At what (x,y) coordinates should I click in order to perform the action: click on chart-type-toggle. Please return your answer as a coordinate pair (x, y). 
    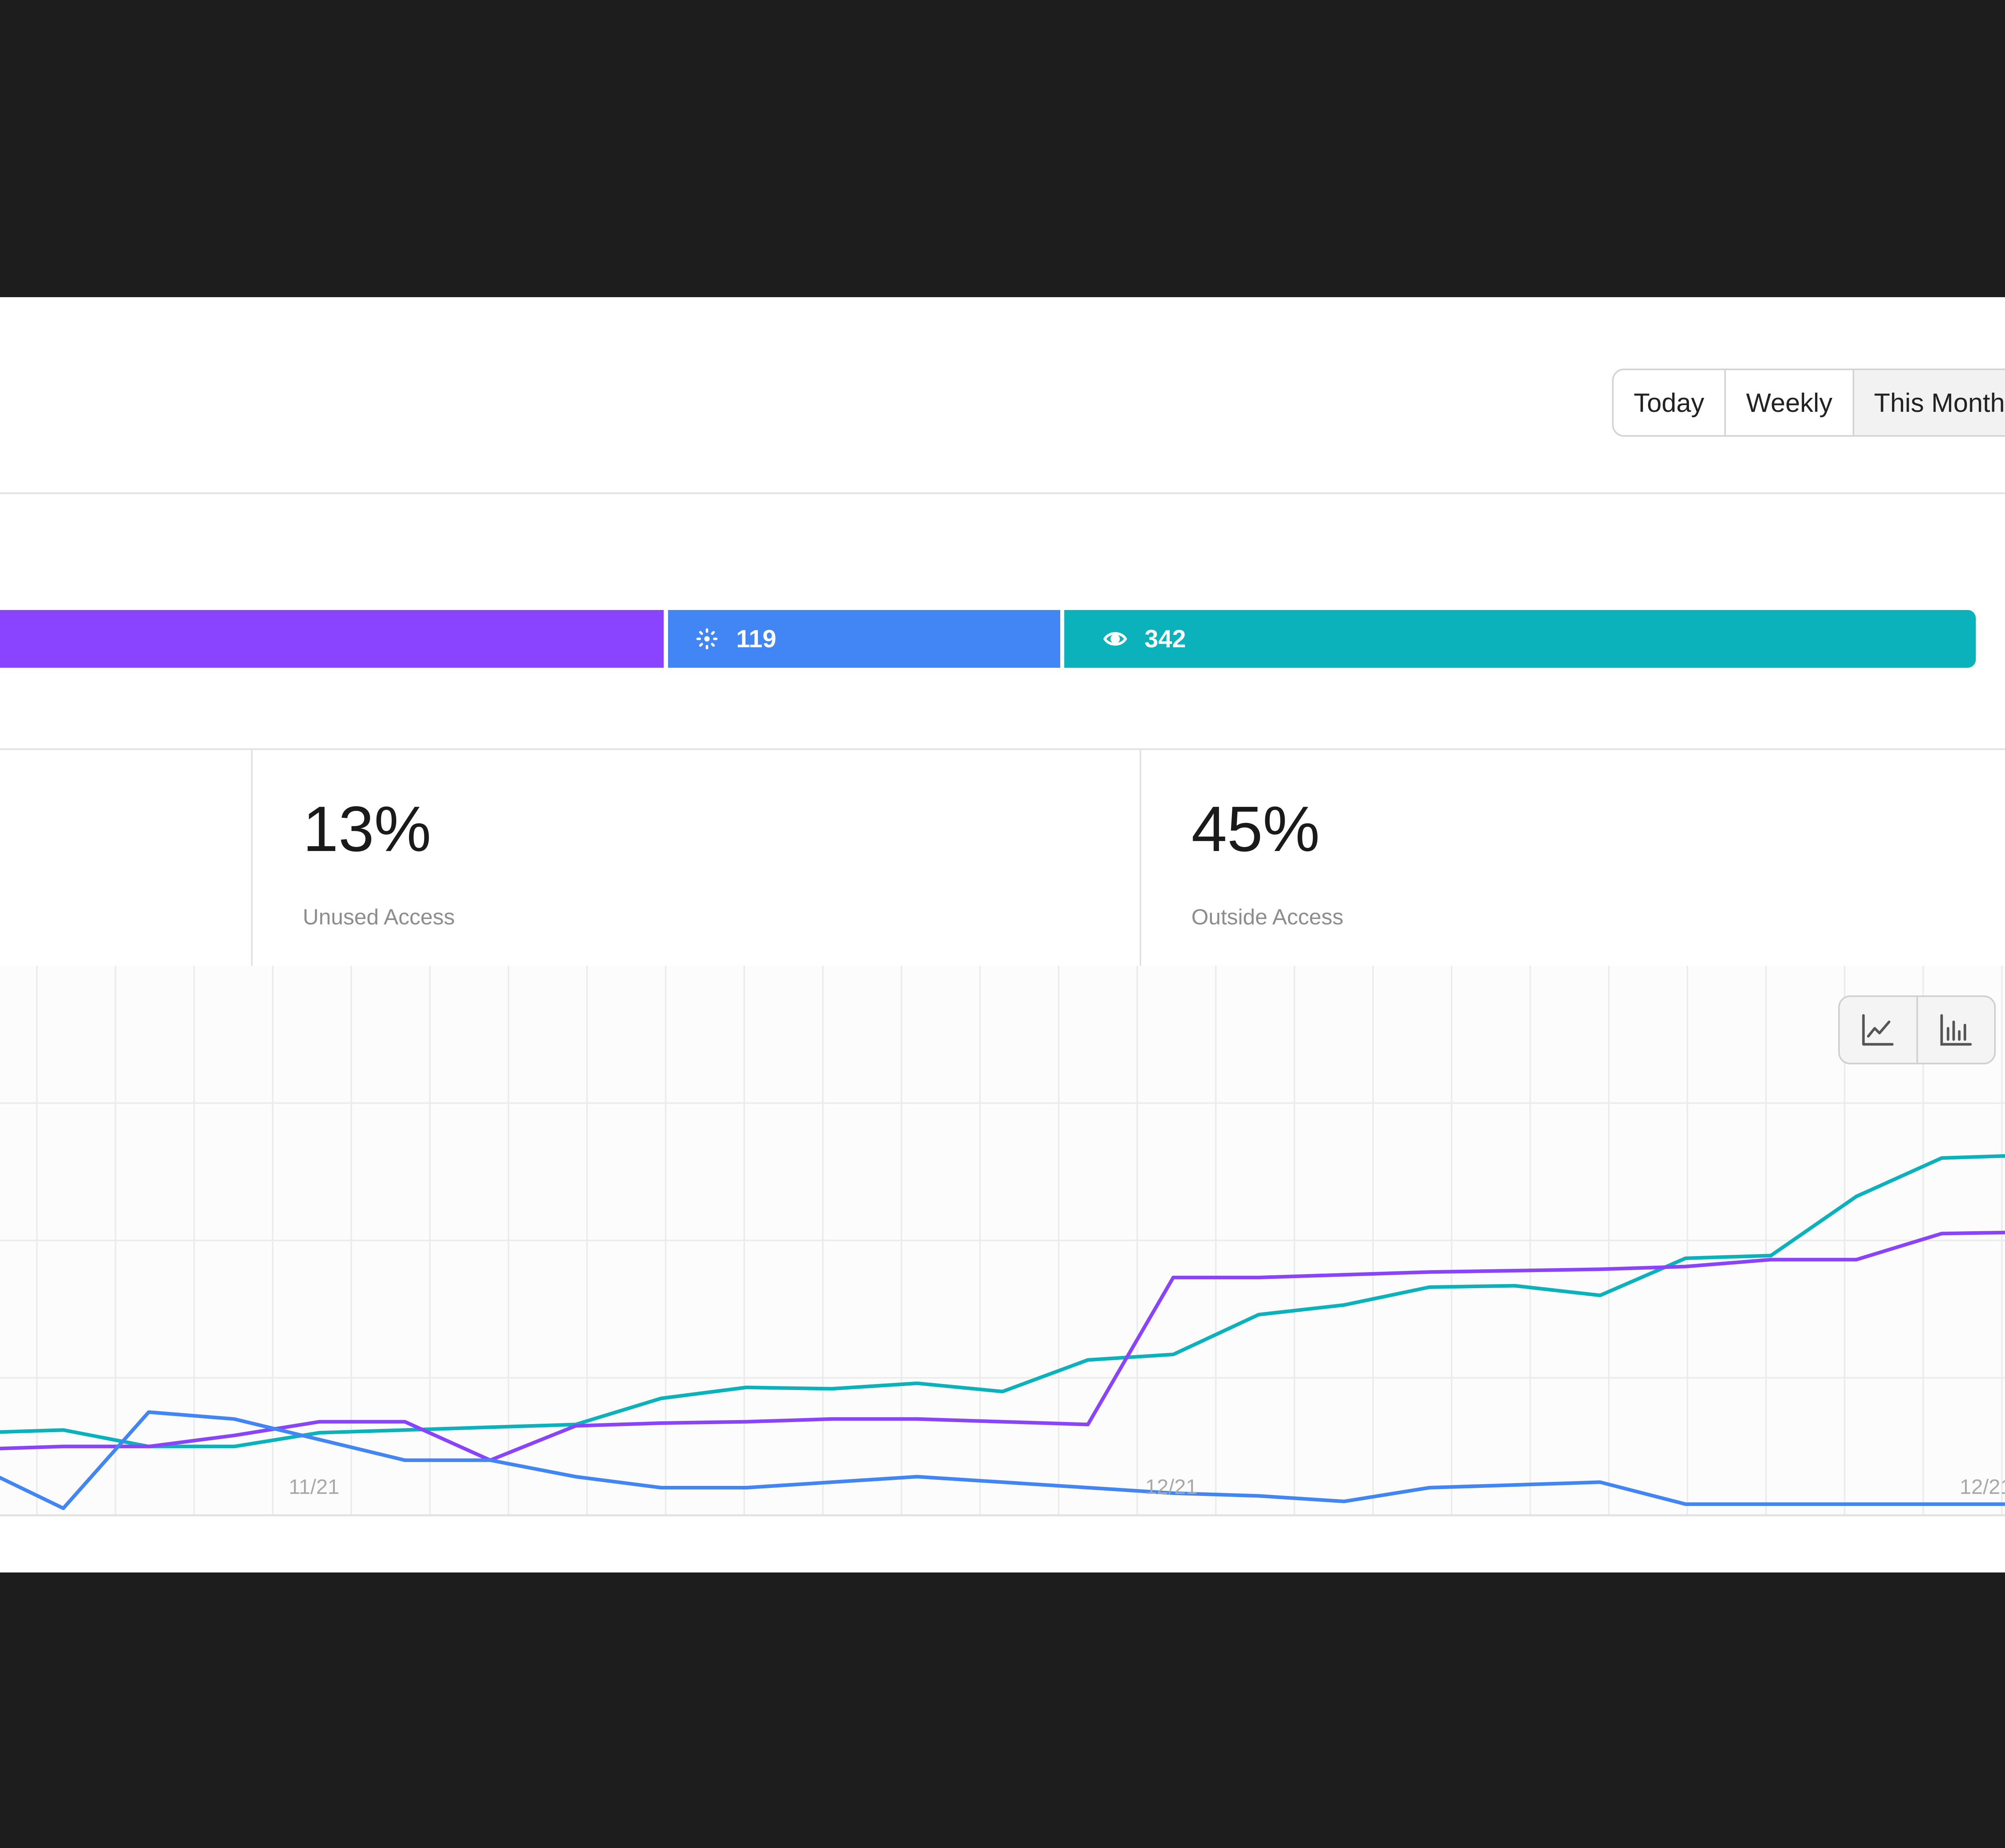
    Looking at the image, I should click on (1917, 1029).